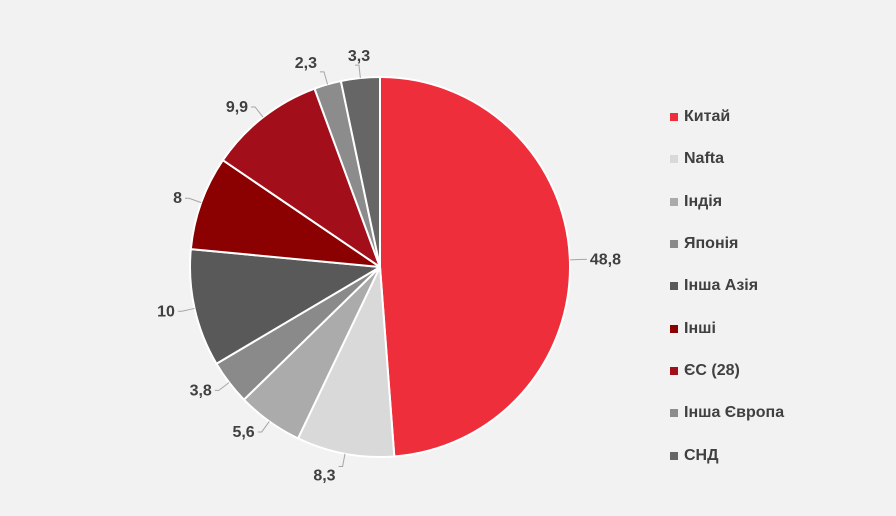  I want to click on data-label-2: 5,6, so click(243, 432).